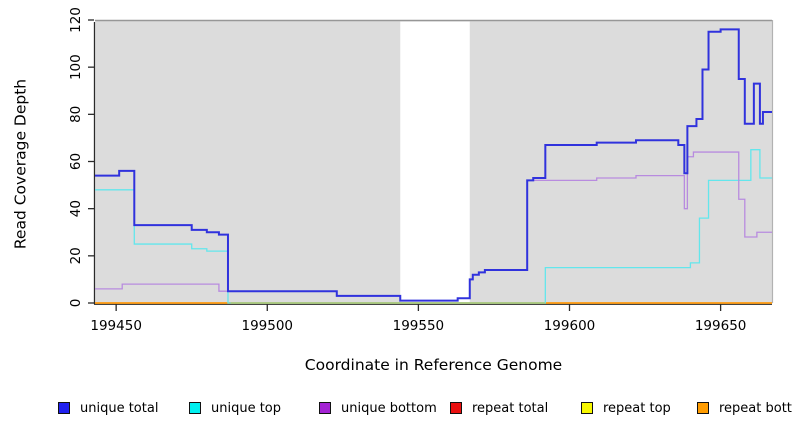 The height and width of the screenshot is (432, 792). I want to click on legend-item-unique-bottom: unique bottom, so click(378, 408).